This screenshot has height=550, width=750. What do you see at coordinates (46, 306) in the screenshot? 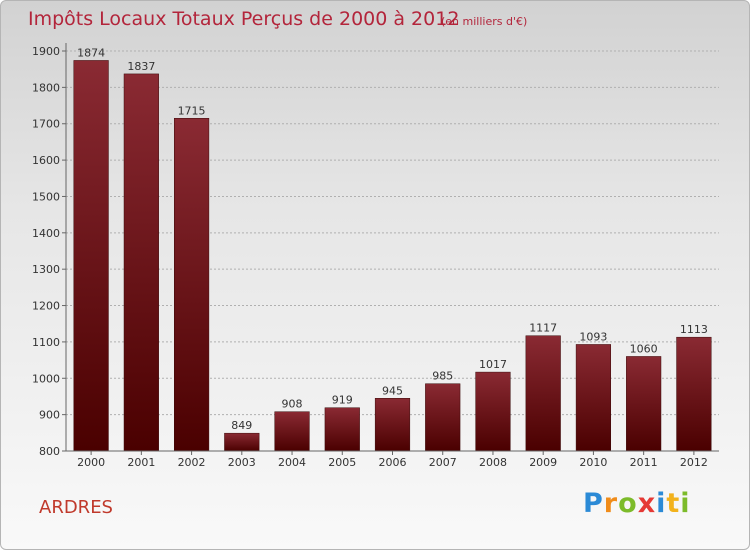
I see `y-tick-label: 1200` at bounding box center [46, 306].